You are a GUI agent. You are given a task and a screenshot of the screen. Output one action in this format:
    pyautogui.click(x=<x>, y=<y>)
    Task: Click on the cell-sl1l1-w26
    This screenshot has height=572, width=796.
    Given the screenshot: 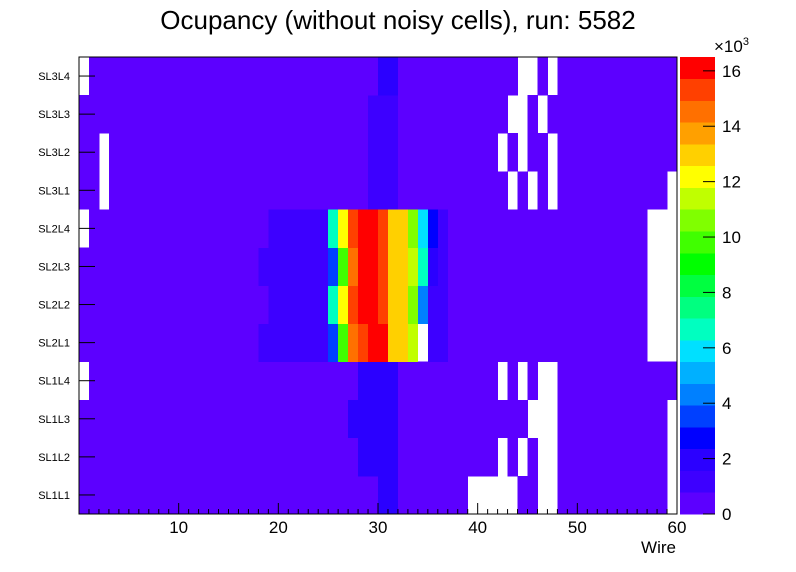 What is the action you would take?
    pyautogui.click(x=333, y=495)
    